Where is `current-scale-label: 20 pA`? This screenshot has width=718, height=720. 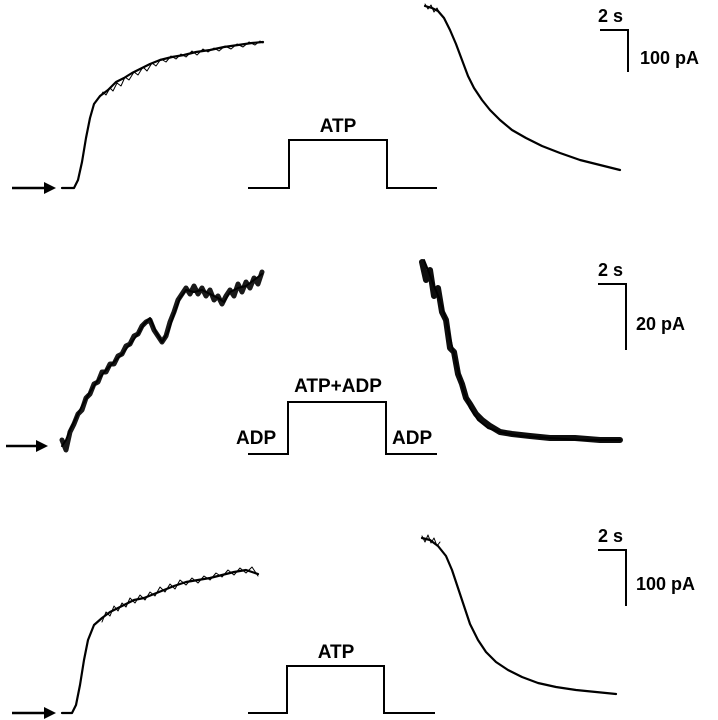
current-scale-label: 20 pA is located at coordinates (660, 324).